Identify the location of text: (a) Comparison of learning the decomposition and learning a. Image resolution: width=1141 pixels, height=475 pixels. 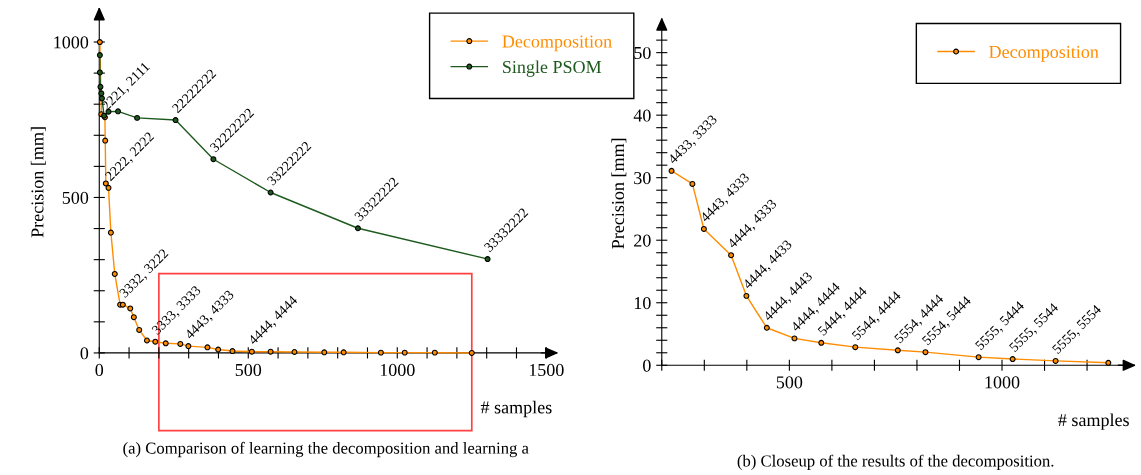
(326, 449).